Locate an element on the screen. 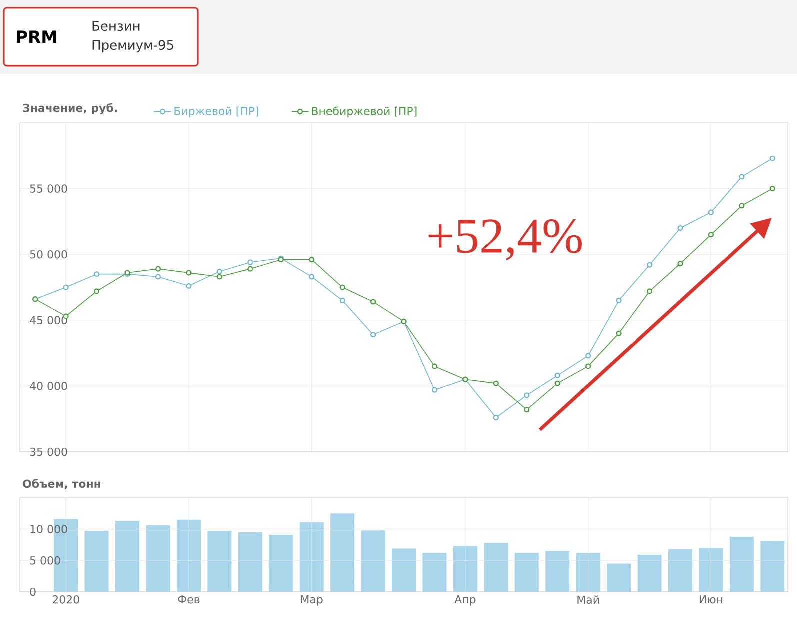  y-tick-label: 50 000 is located at coordinates (49, 254).